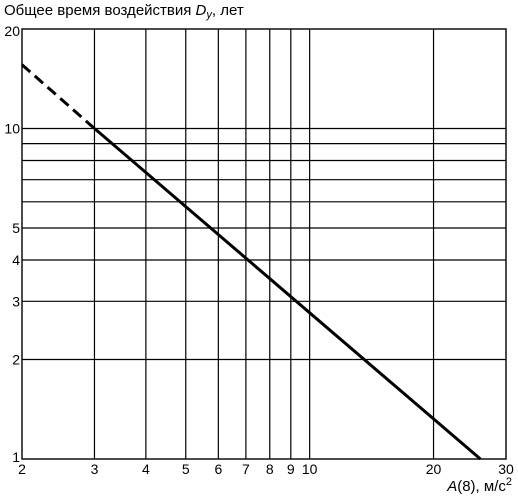  I want to click on x-axis-label: A(8), м/с2, so click(479, 485).